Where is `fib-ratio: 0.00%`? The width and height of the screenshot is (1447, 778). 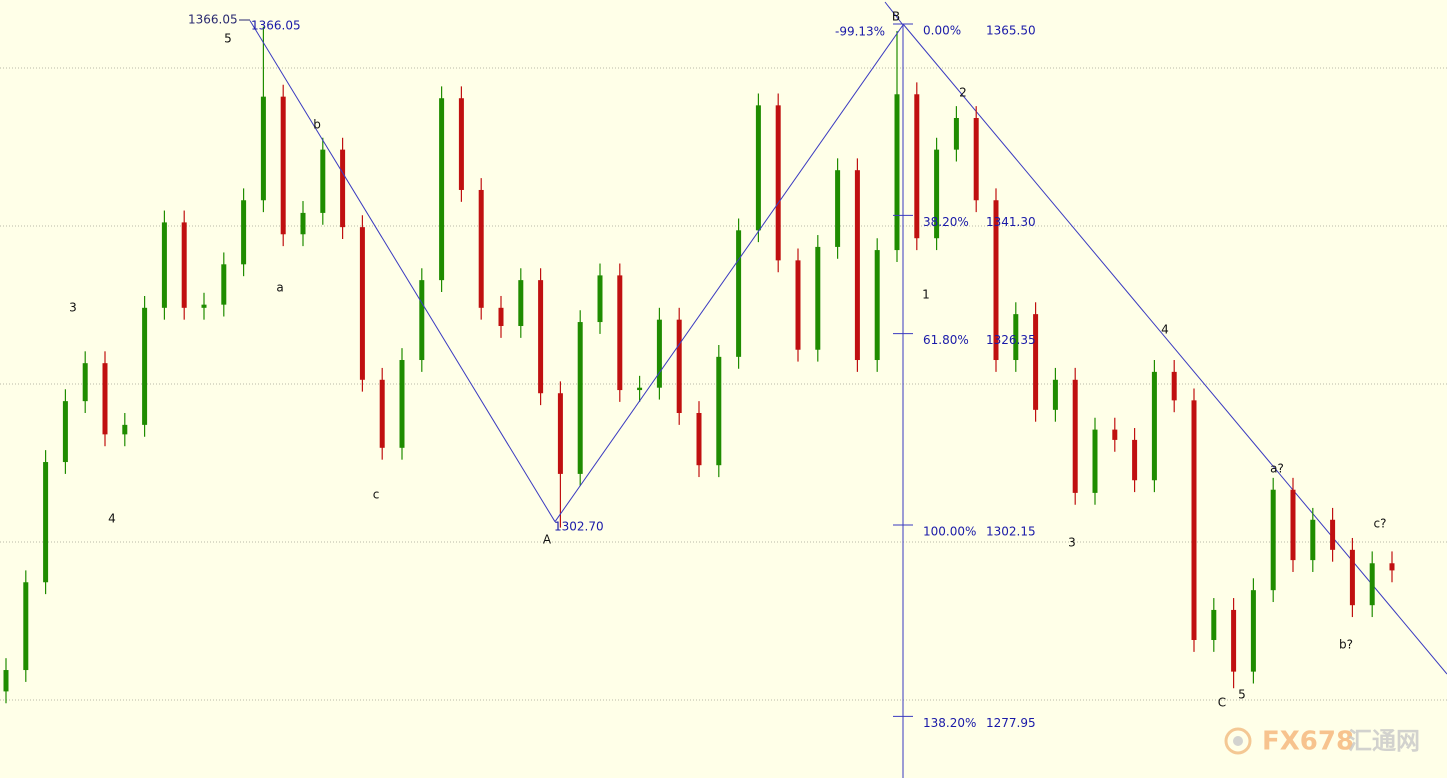 fib-ratio: 0.00% is located at coordinates (942, 31).